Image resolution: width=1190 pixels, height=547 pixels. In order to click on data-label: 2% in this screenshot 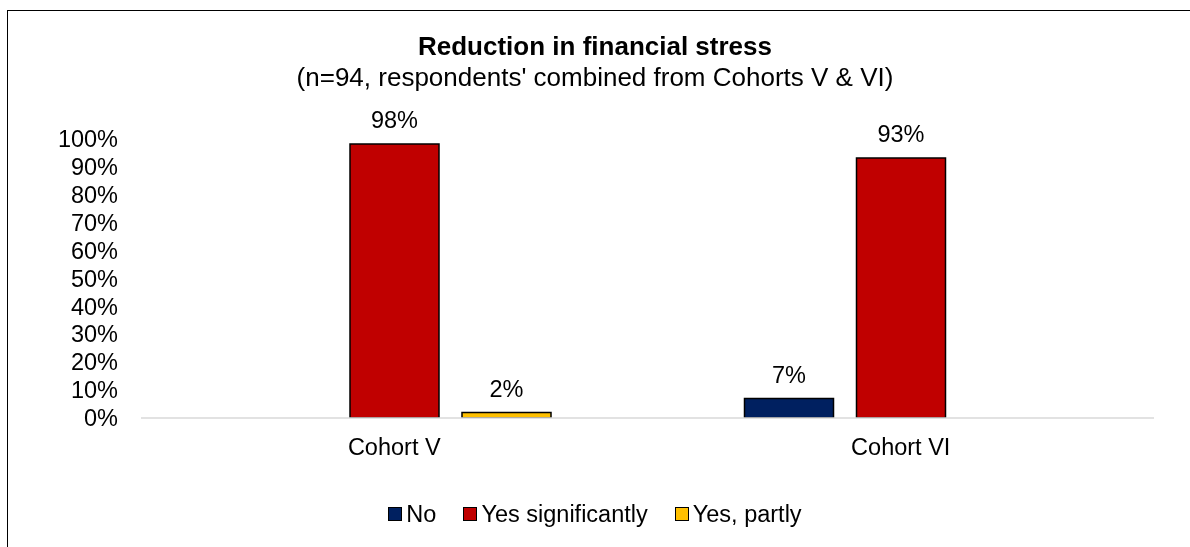, I will do `click(506, 388)`.